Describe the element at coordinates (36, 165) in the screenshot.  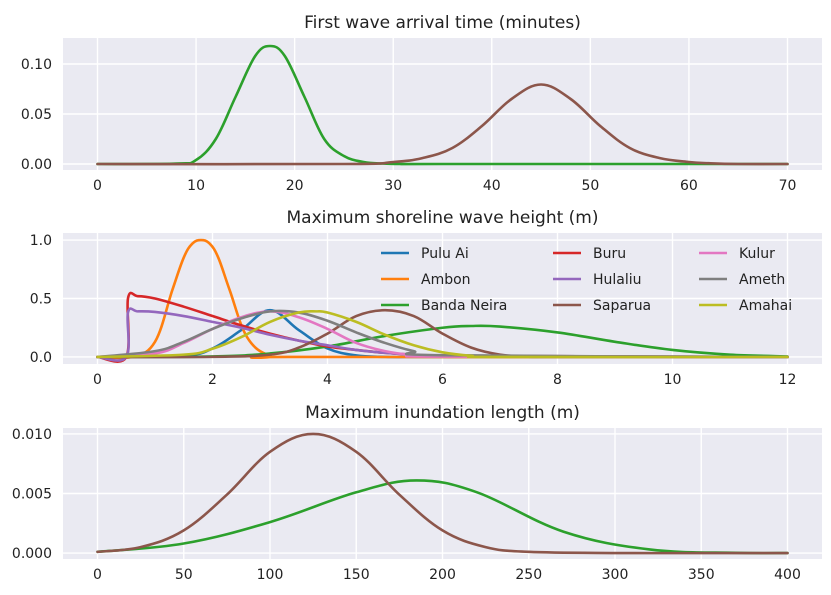
I see `y-tick-label: 0.00` at that location.